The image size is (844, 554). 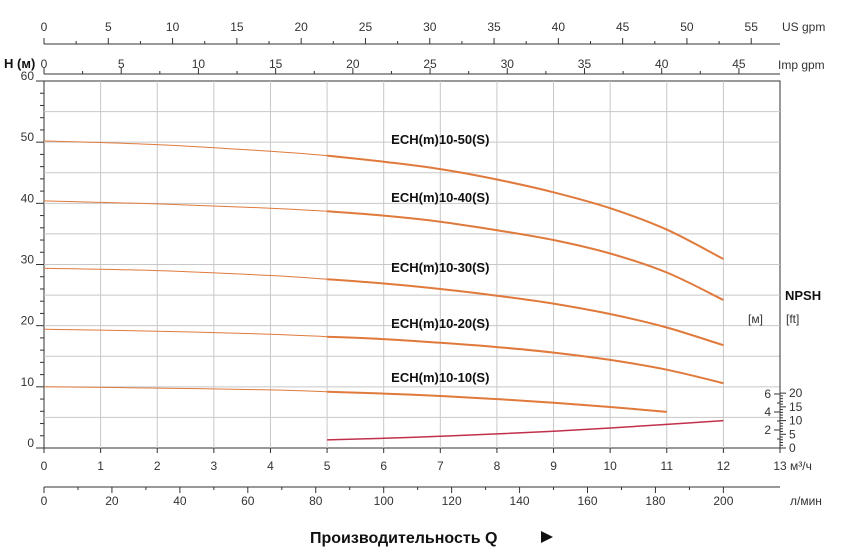 I want to click on imp-gpm-tick-label: 35, so click(x=585, y=64).